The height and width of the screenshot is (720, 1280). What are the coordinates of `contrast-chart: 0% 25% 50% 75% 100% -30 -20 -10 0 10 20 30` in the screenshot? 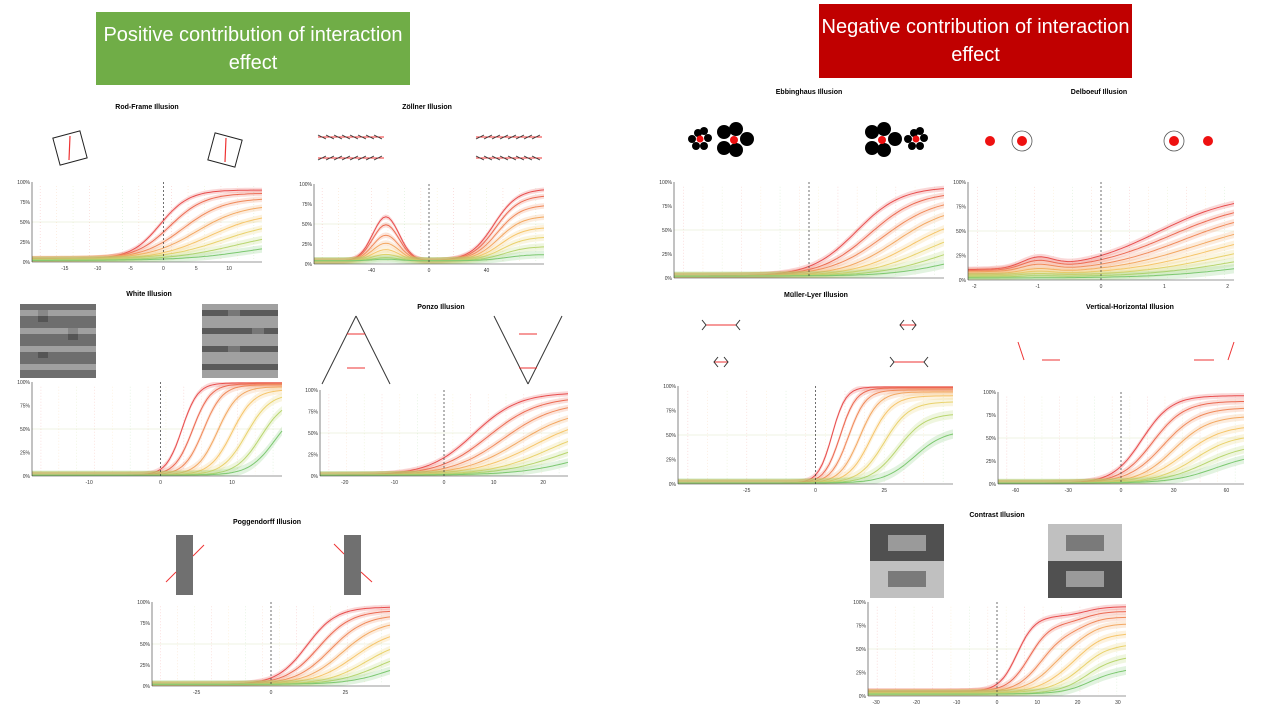 It's located at (989, 654).